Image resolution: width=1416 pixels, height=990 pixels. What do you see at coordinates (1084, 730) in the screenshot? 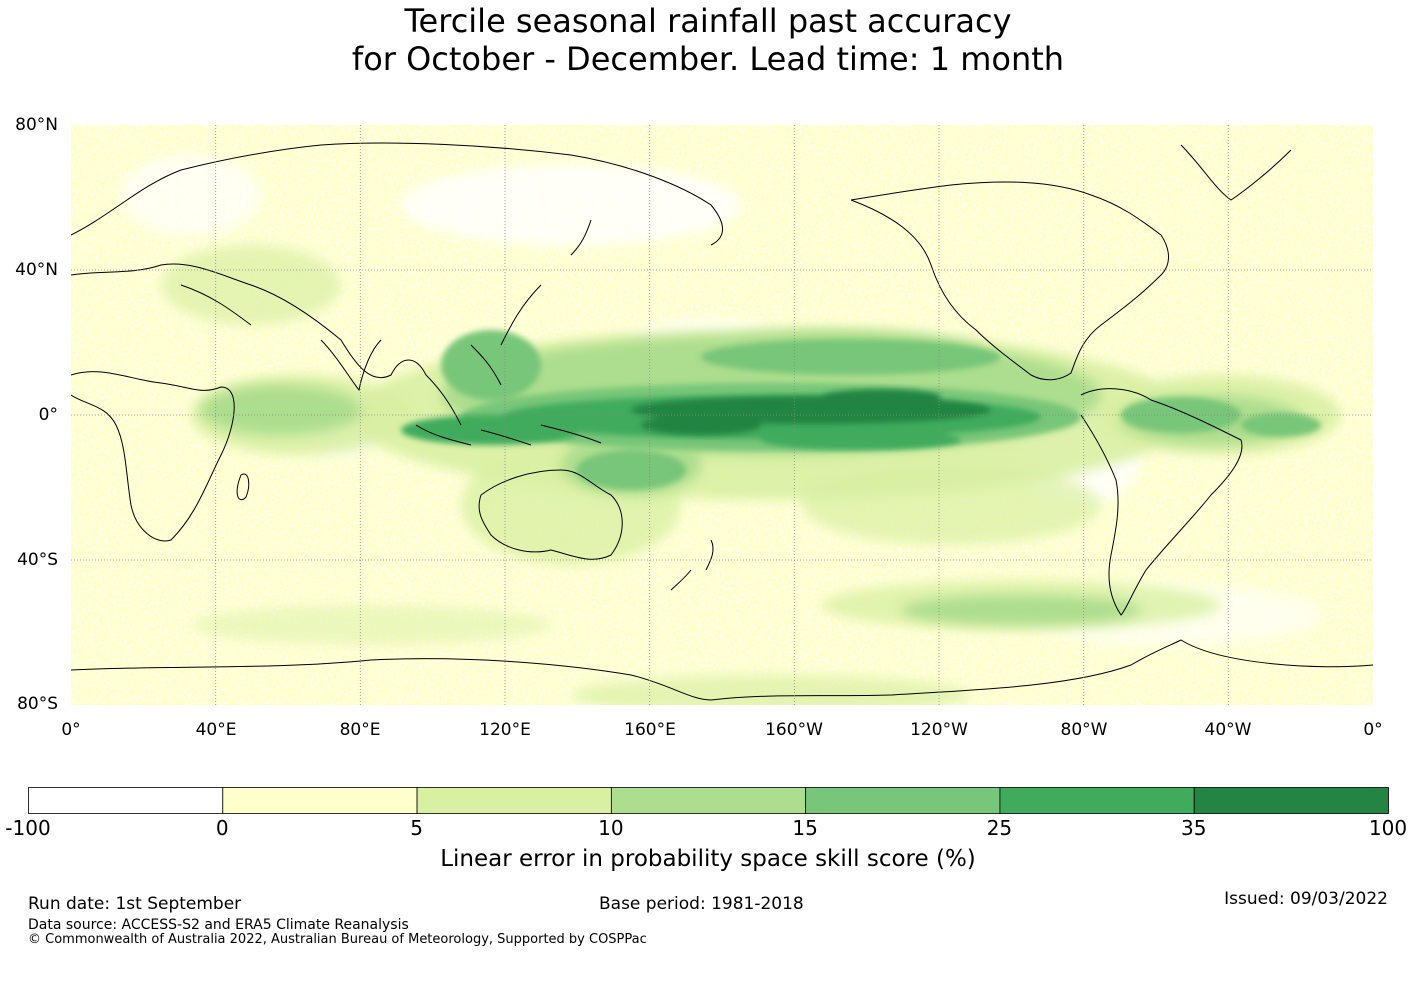
I see `lon-label-80w: 80°W` at bounding box center [1084, 730].